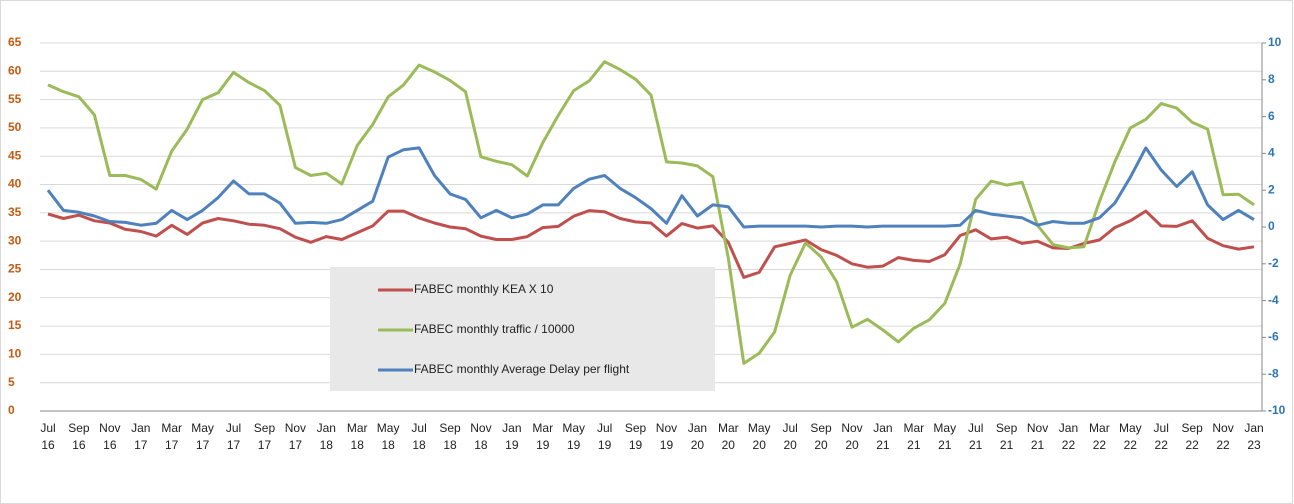 The width and height of the screenshot is (1294, 504). What do you see at coordinates (1273, 337) in the screenshot?
I see `y2-tick-label: -6` at bounding box center [1273, 337].